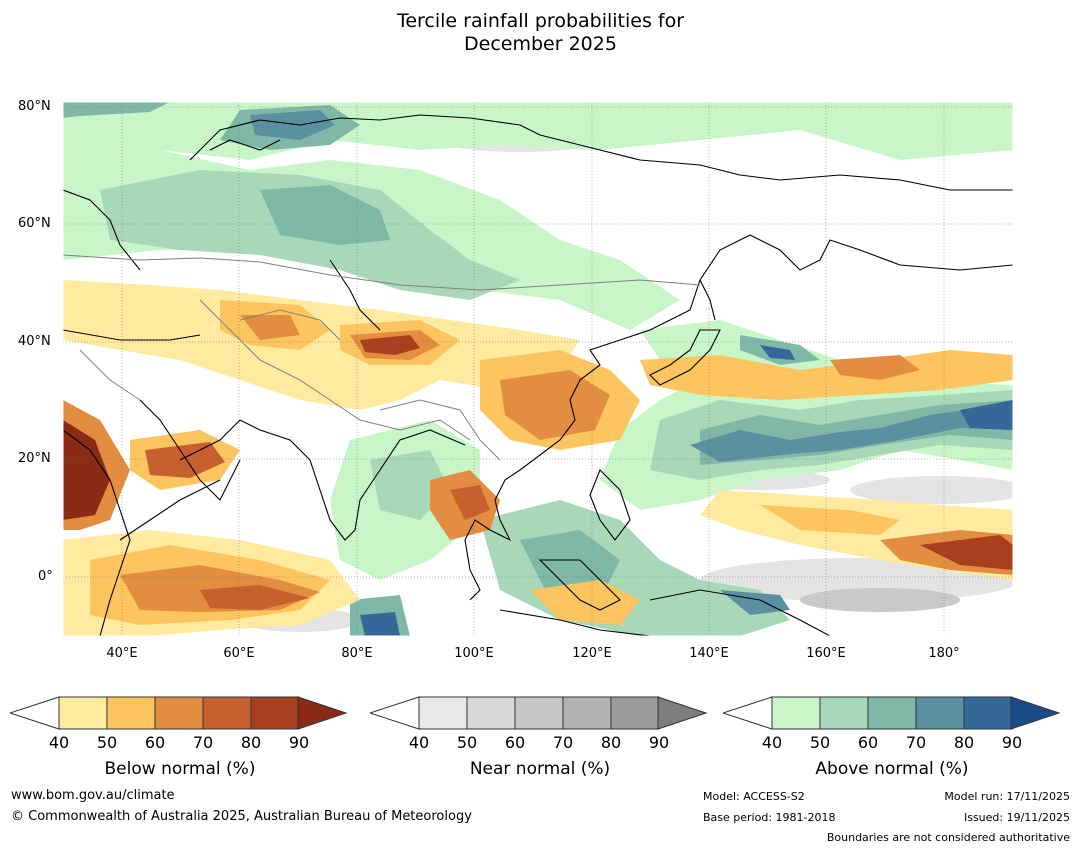  What do you see at coordinates (122, 653) in the screenshot?
I see `lon-label-40e: 40°E` at bounding box center [122, 653].